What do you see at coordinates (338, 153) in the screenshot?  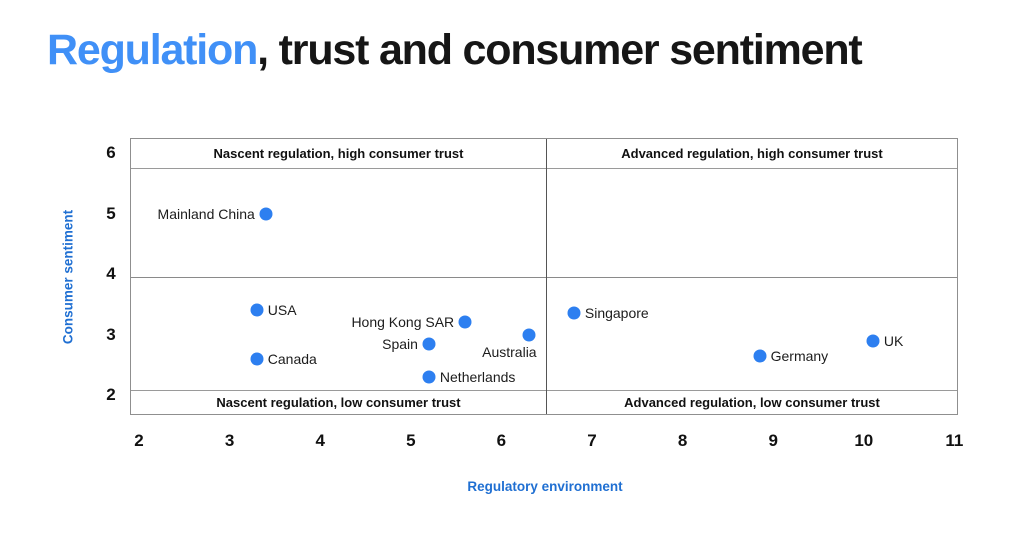 I see `quadrant-label-top-left: Nascent regulation, high consumer trust` at bounding box center [338, 153].